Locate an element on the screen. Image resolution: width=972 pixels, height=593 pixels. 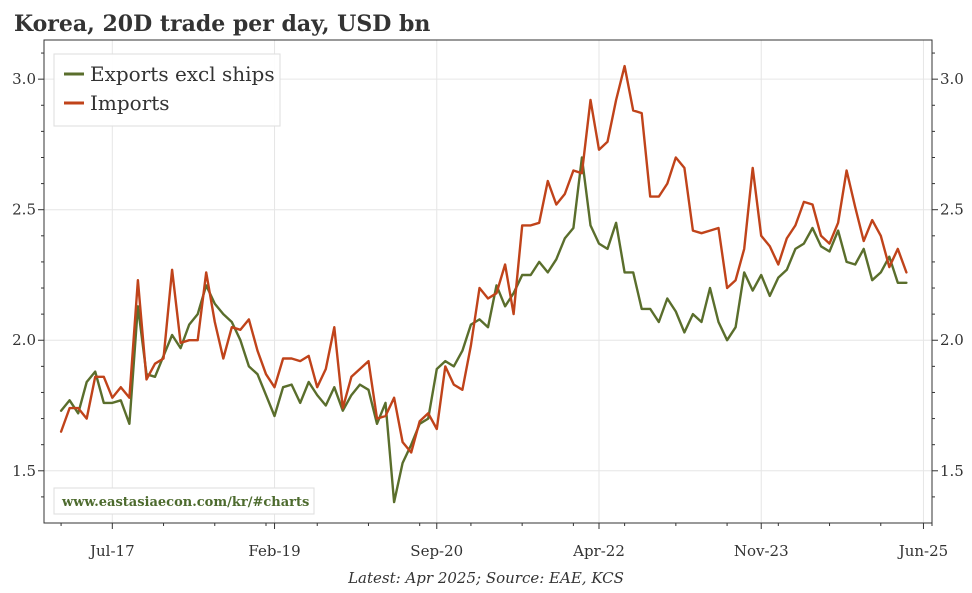
legend-label-exports: Exports excl ships is located at coordinates (182, 74).